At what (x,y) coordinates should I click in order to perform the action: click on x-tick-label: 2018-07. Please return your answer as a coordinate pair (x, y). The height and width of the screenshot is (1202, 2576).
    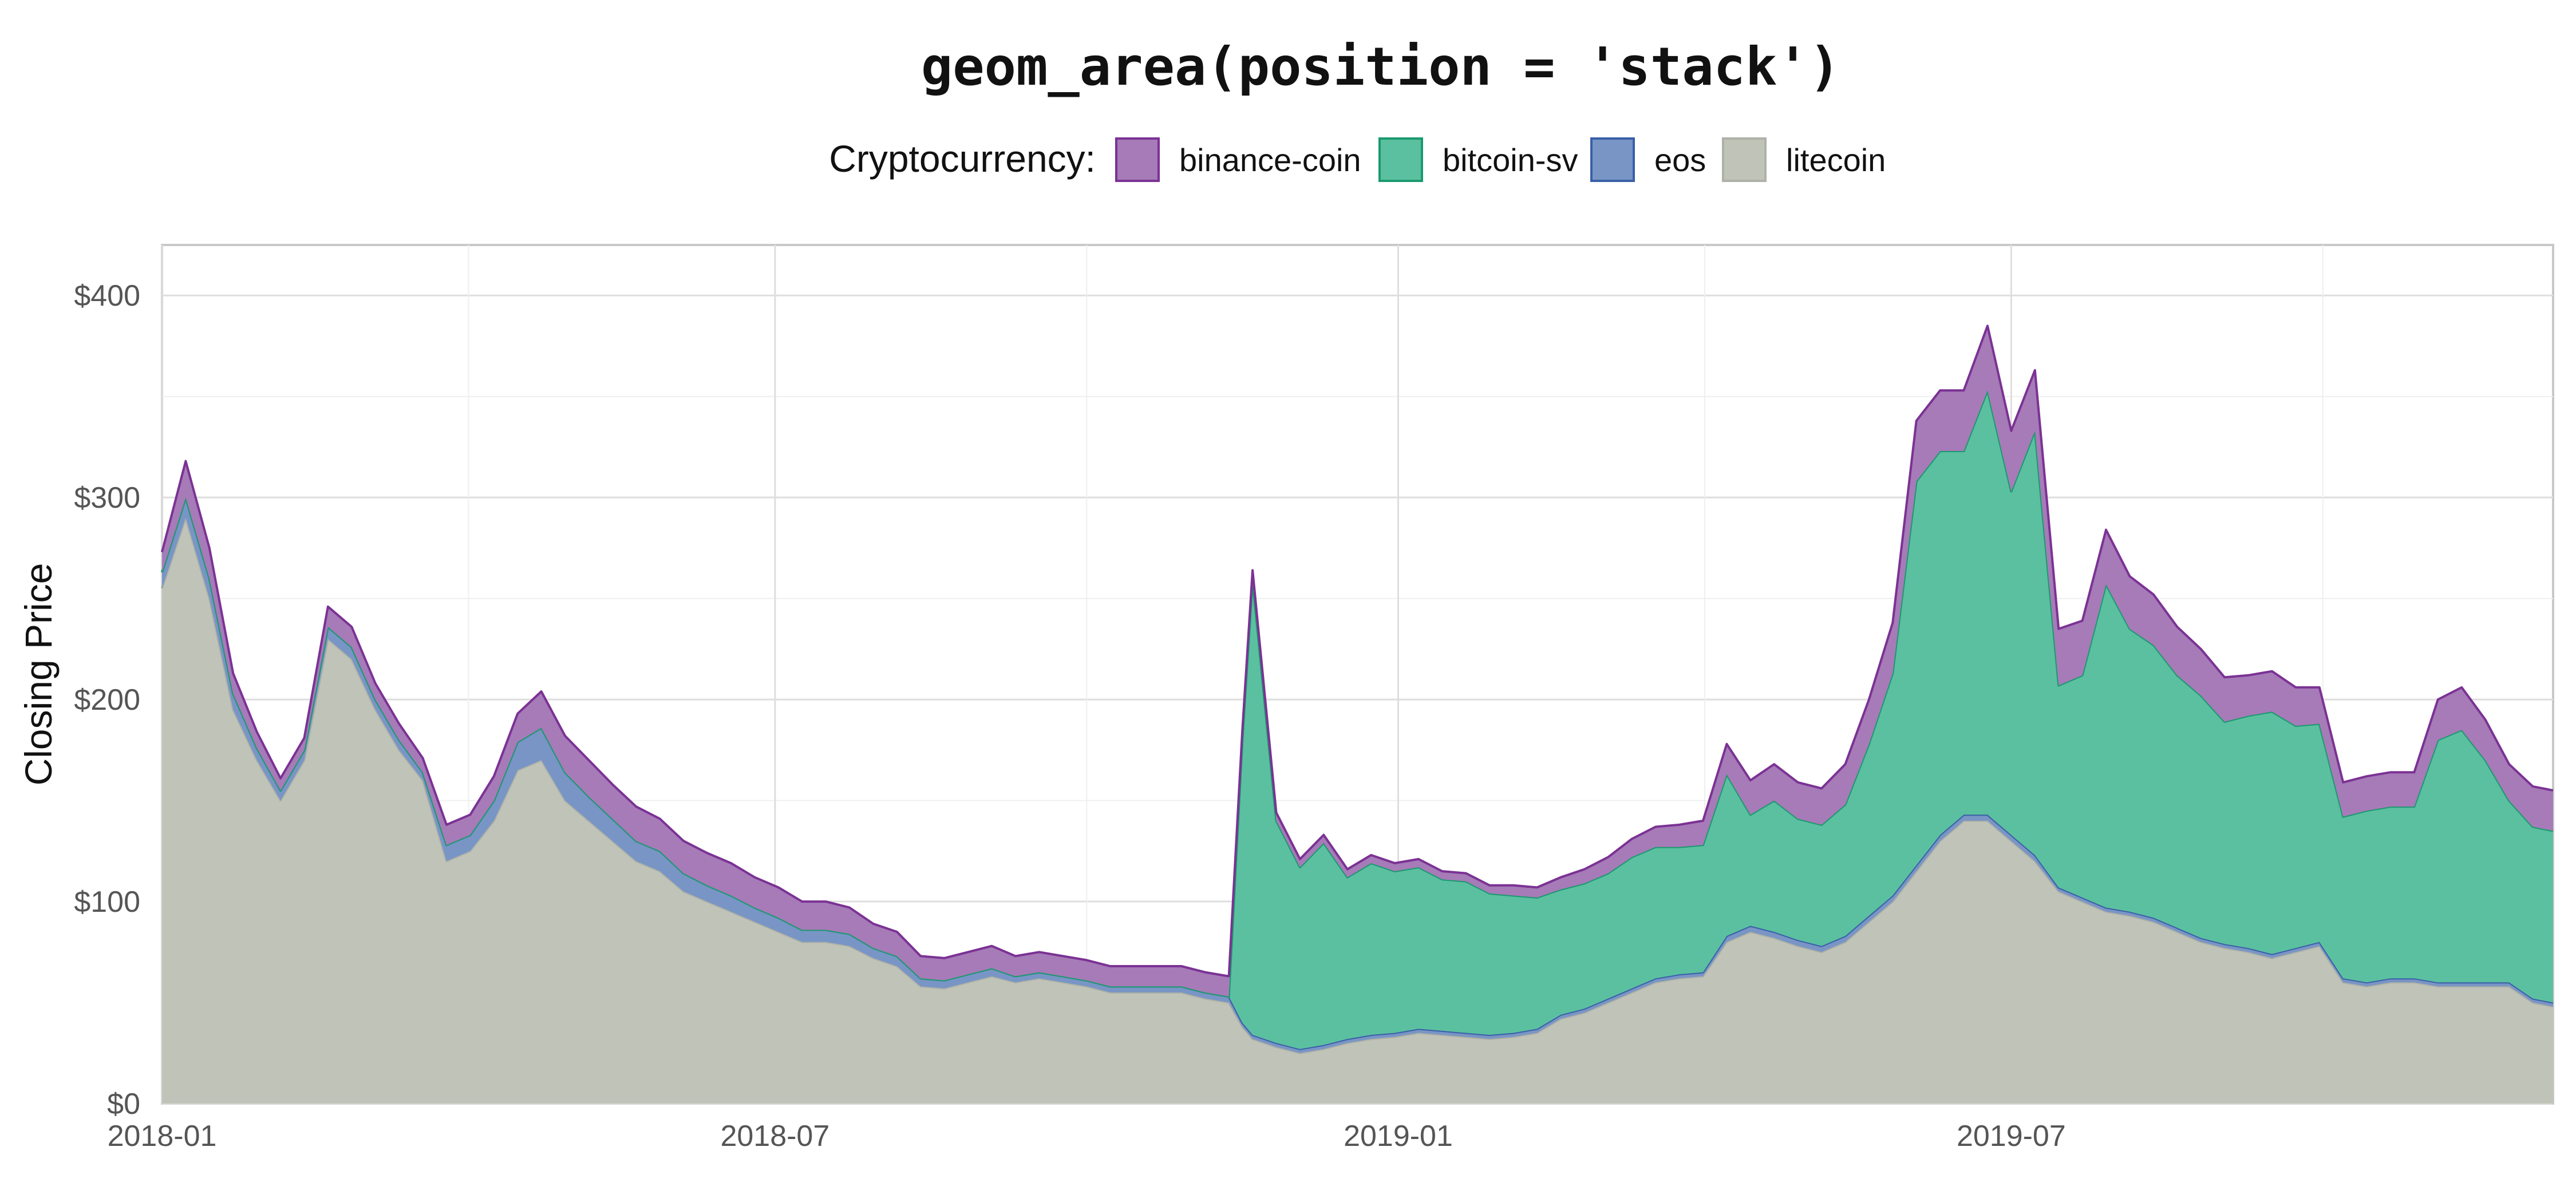
    Looking at the image, I should click on (774, 1137).